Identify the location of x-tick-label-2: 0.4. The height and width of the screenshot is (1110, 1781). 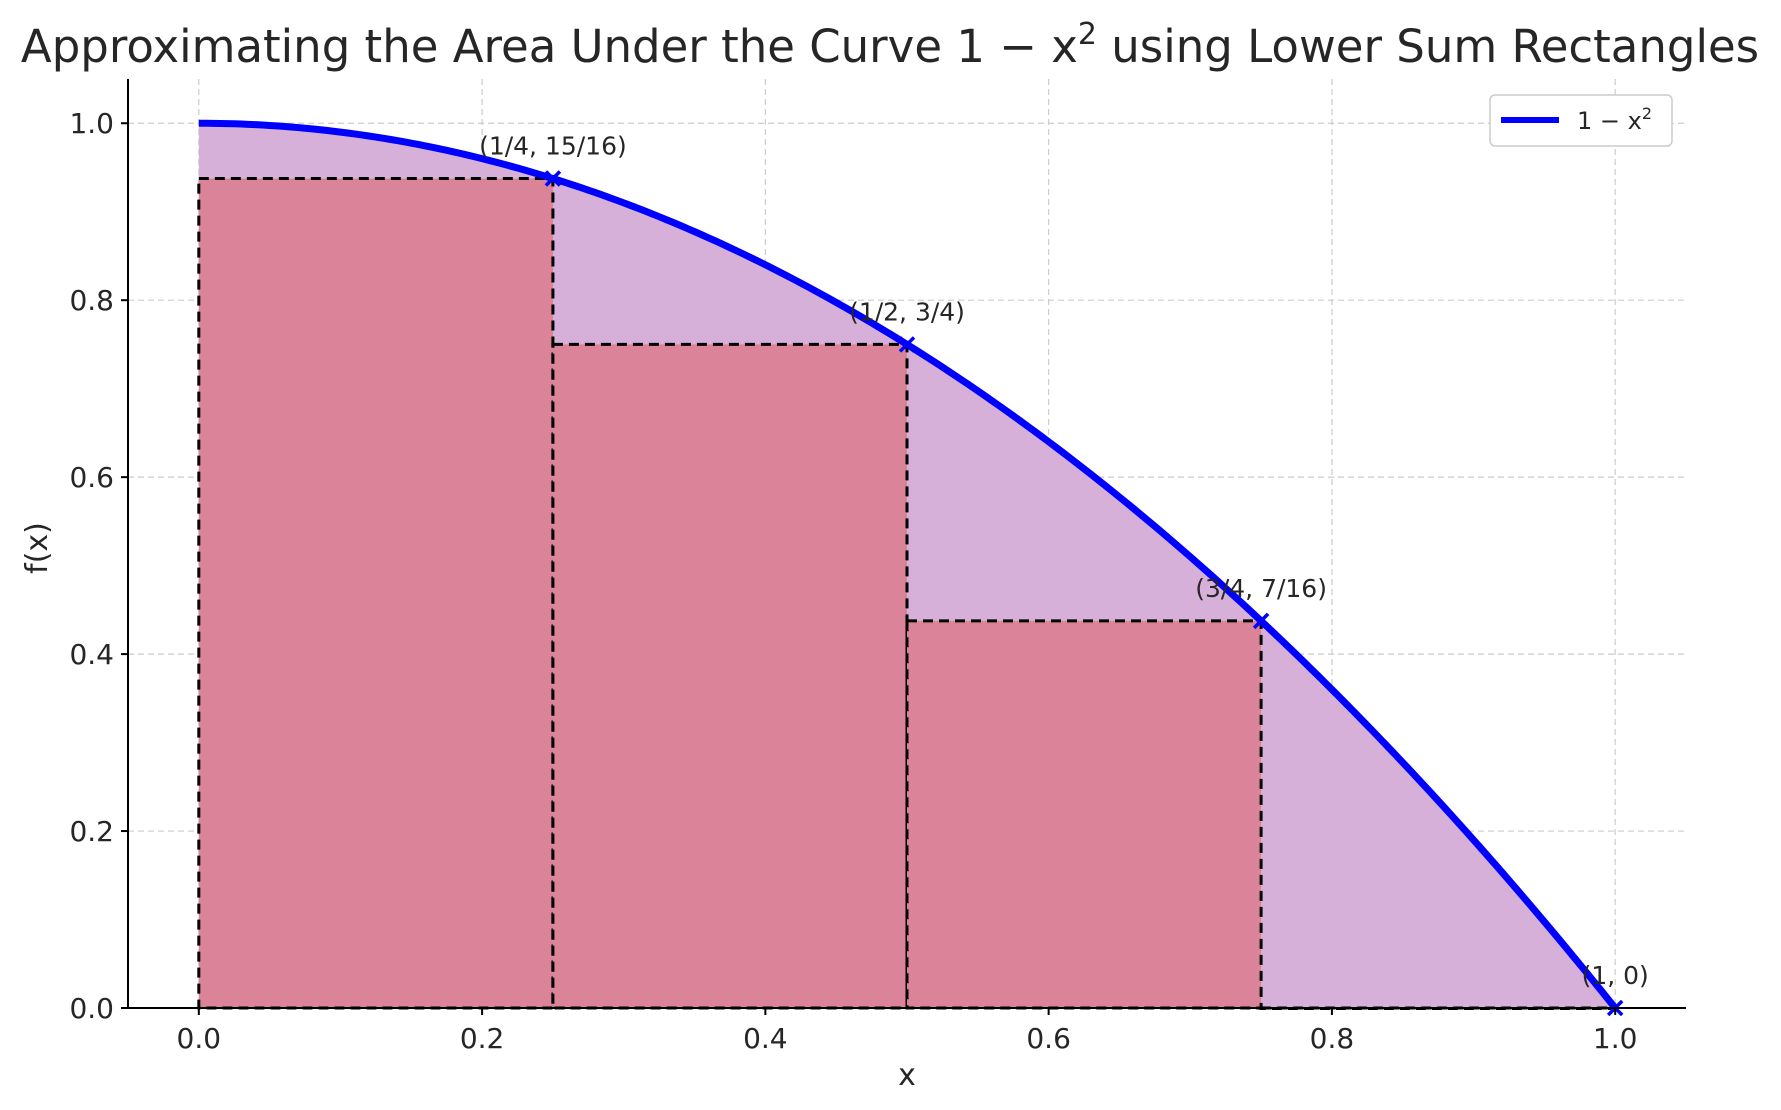
(765, 1038).